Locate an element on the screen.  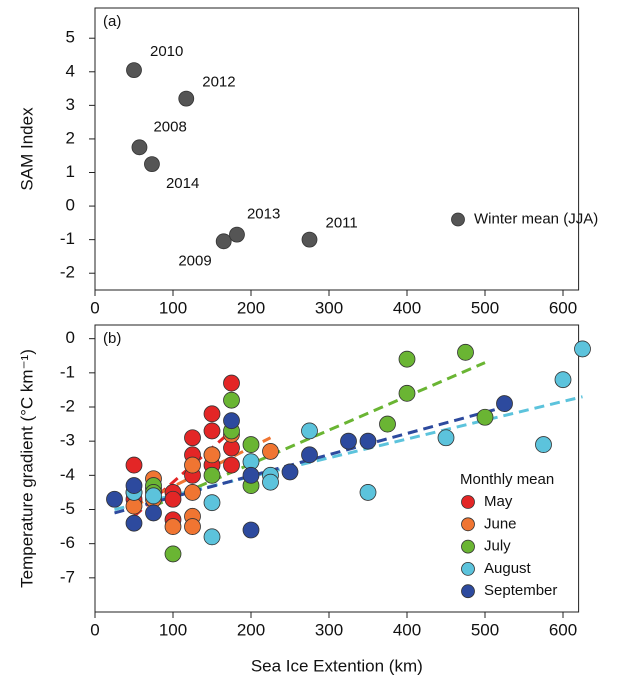
y-tick-label: 4 is located at coordinates (70, 70).